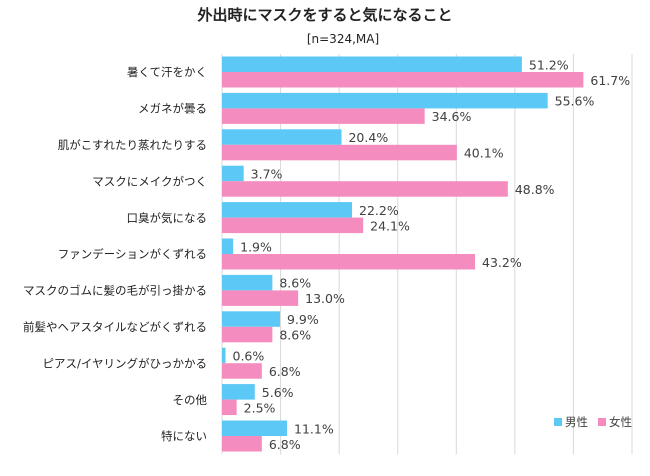 The width and height of the screenshot is (650, 476). I want to click on data-label: 2.5%, so click(260, 407).